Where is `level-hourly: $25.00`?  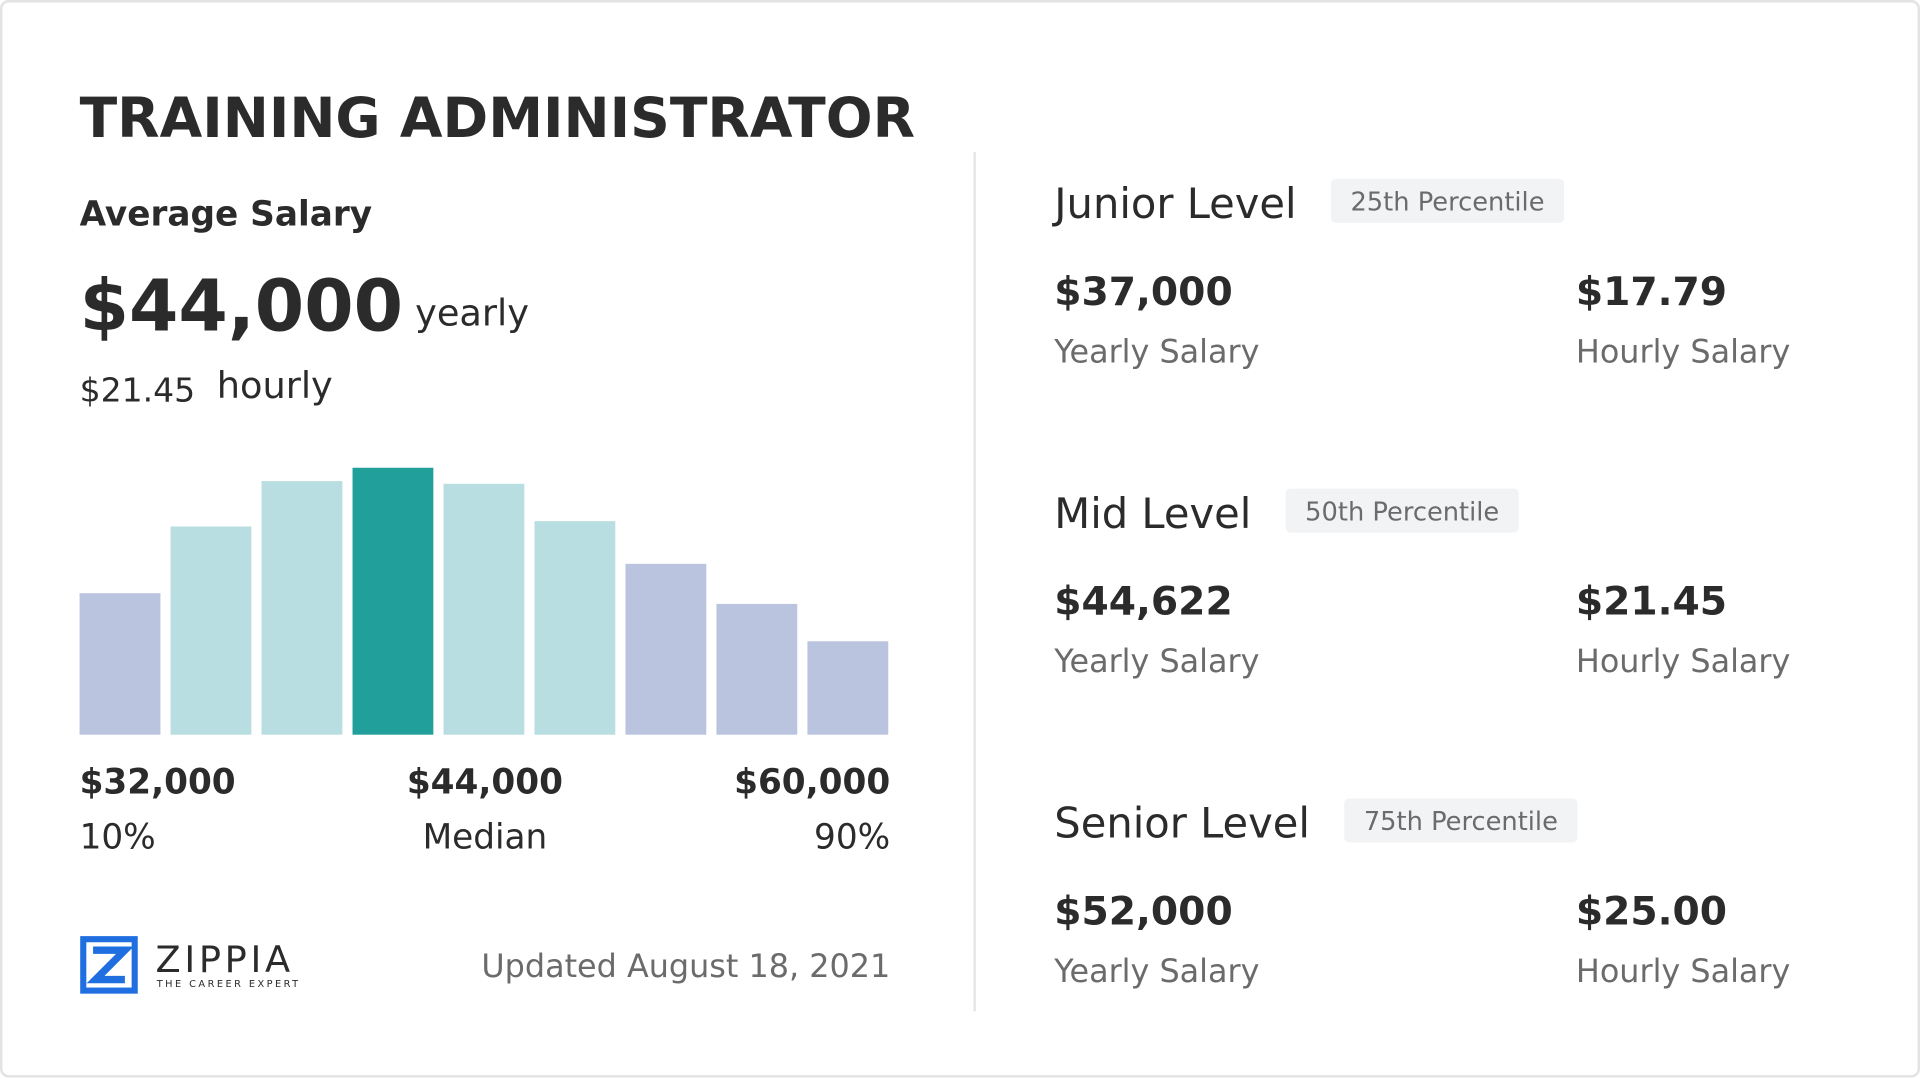
level-hourly: $25.00 is located at coordinates (1651, 911).